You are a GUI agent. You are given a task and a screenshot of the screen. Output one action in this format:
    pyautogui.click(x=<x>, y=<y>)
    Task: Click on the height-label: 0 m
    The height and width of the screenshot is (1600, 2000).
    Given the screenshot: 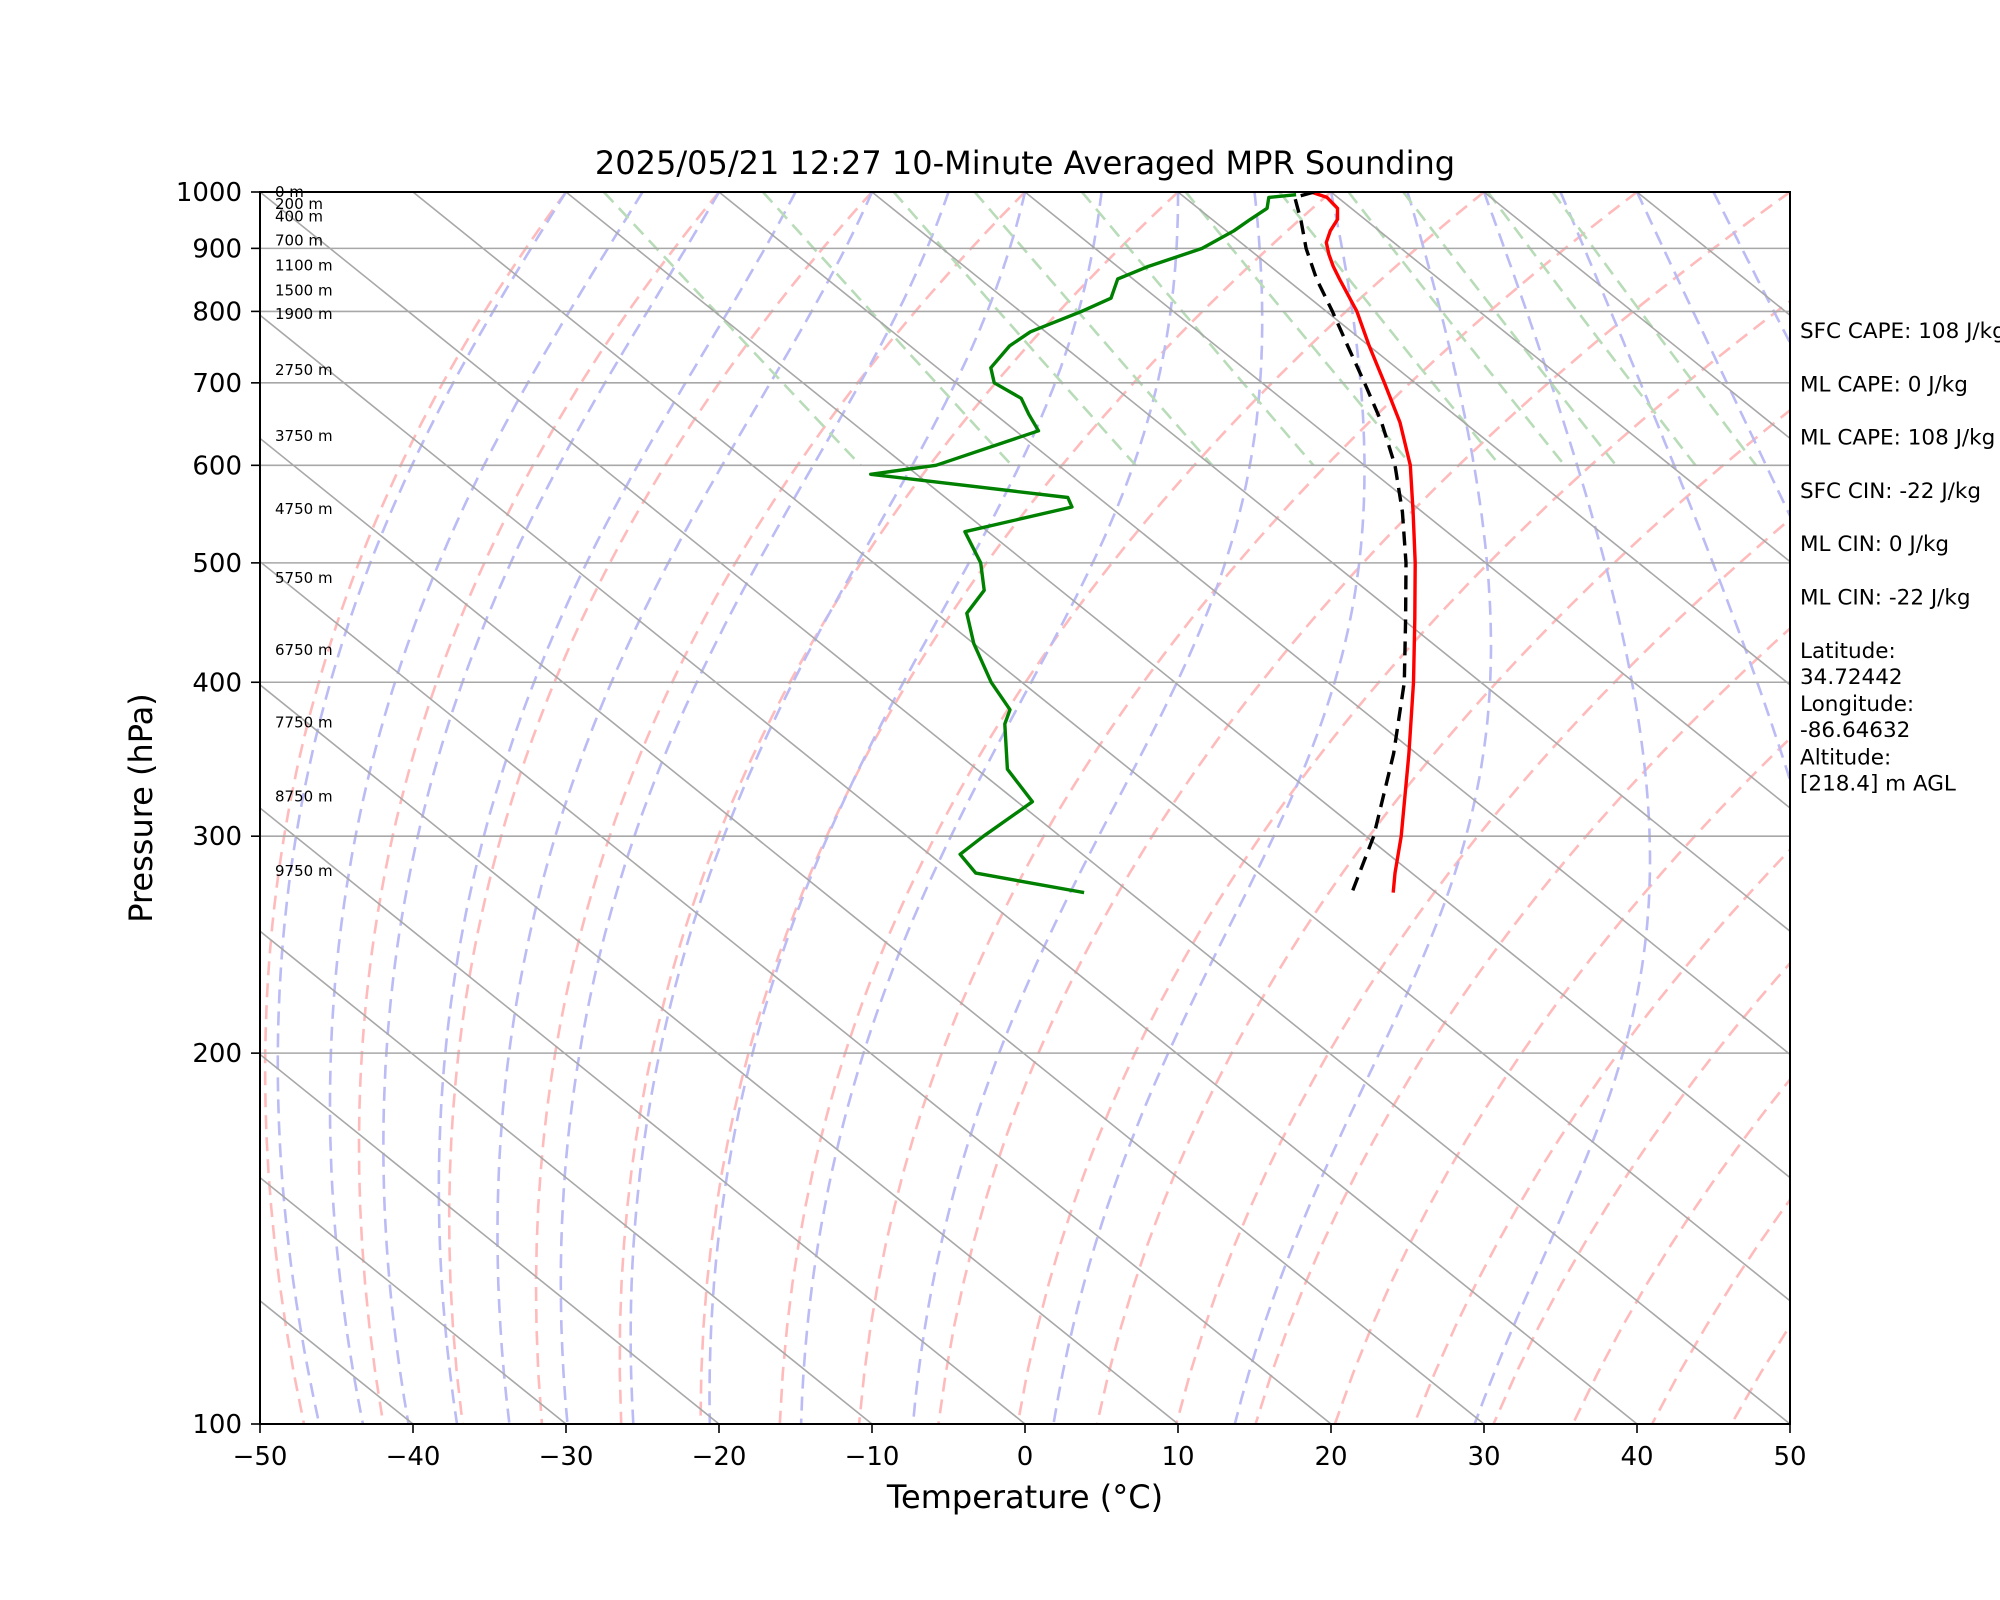 What is the action you would take?
    pyautogui.click(x=289, y=192)
    